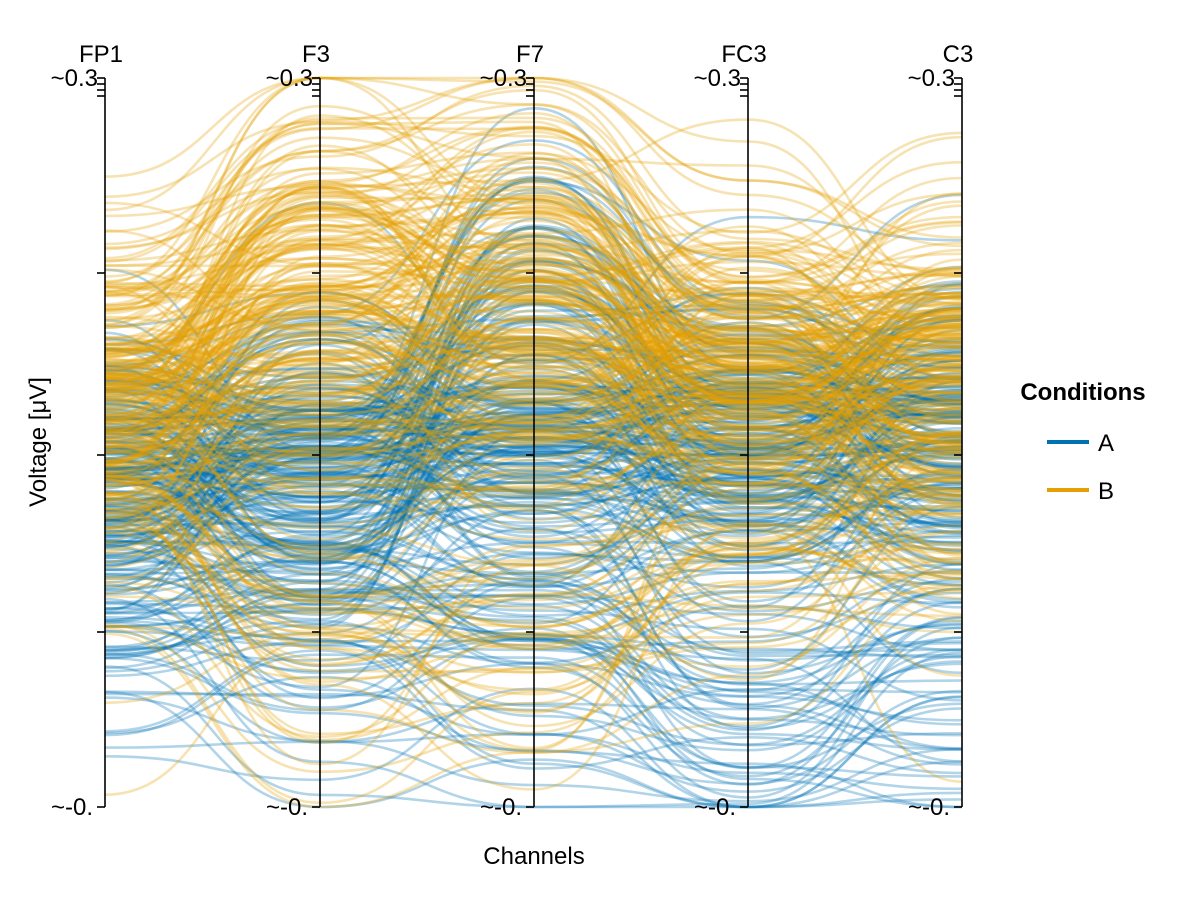 This screenshot has height=900, width=1200. What do you see at coordinates (289, 78) in the screenshot?
I see `tick-label-top: ~0.3` at bounding box center [289, 78].